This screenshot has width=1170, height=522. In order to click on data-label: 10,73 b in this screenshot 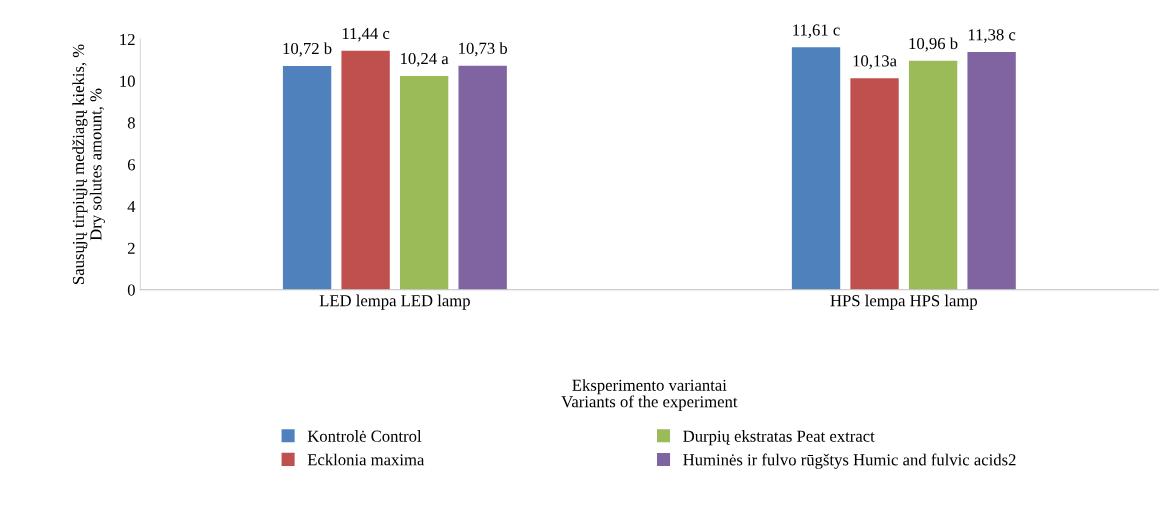, I will do `click(483, 49)`.